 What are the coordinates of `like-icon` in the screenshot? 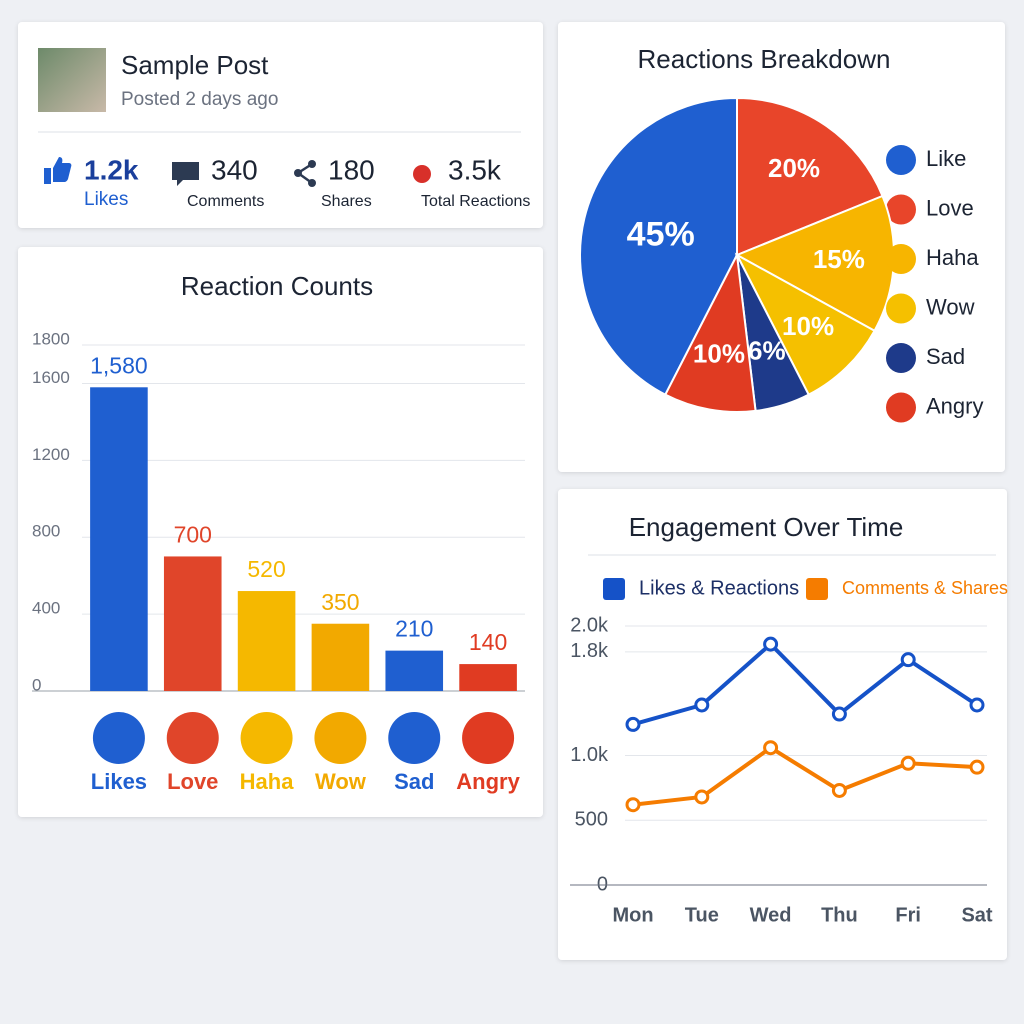 It's located at (58, 170).